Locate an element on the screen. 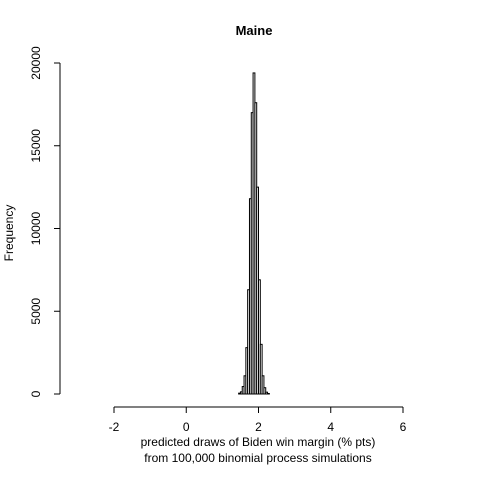 This screenshot has height=485, width=480. chart-title: Maine is located at coordinates (254, 30).